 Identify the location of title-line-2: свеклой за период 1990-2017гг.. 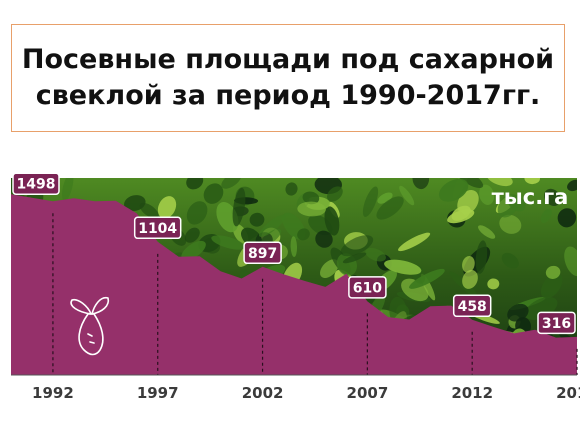
(288, 95).